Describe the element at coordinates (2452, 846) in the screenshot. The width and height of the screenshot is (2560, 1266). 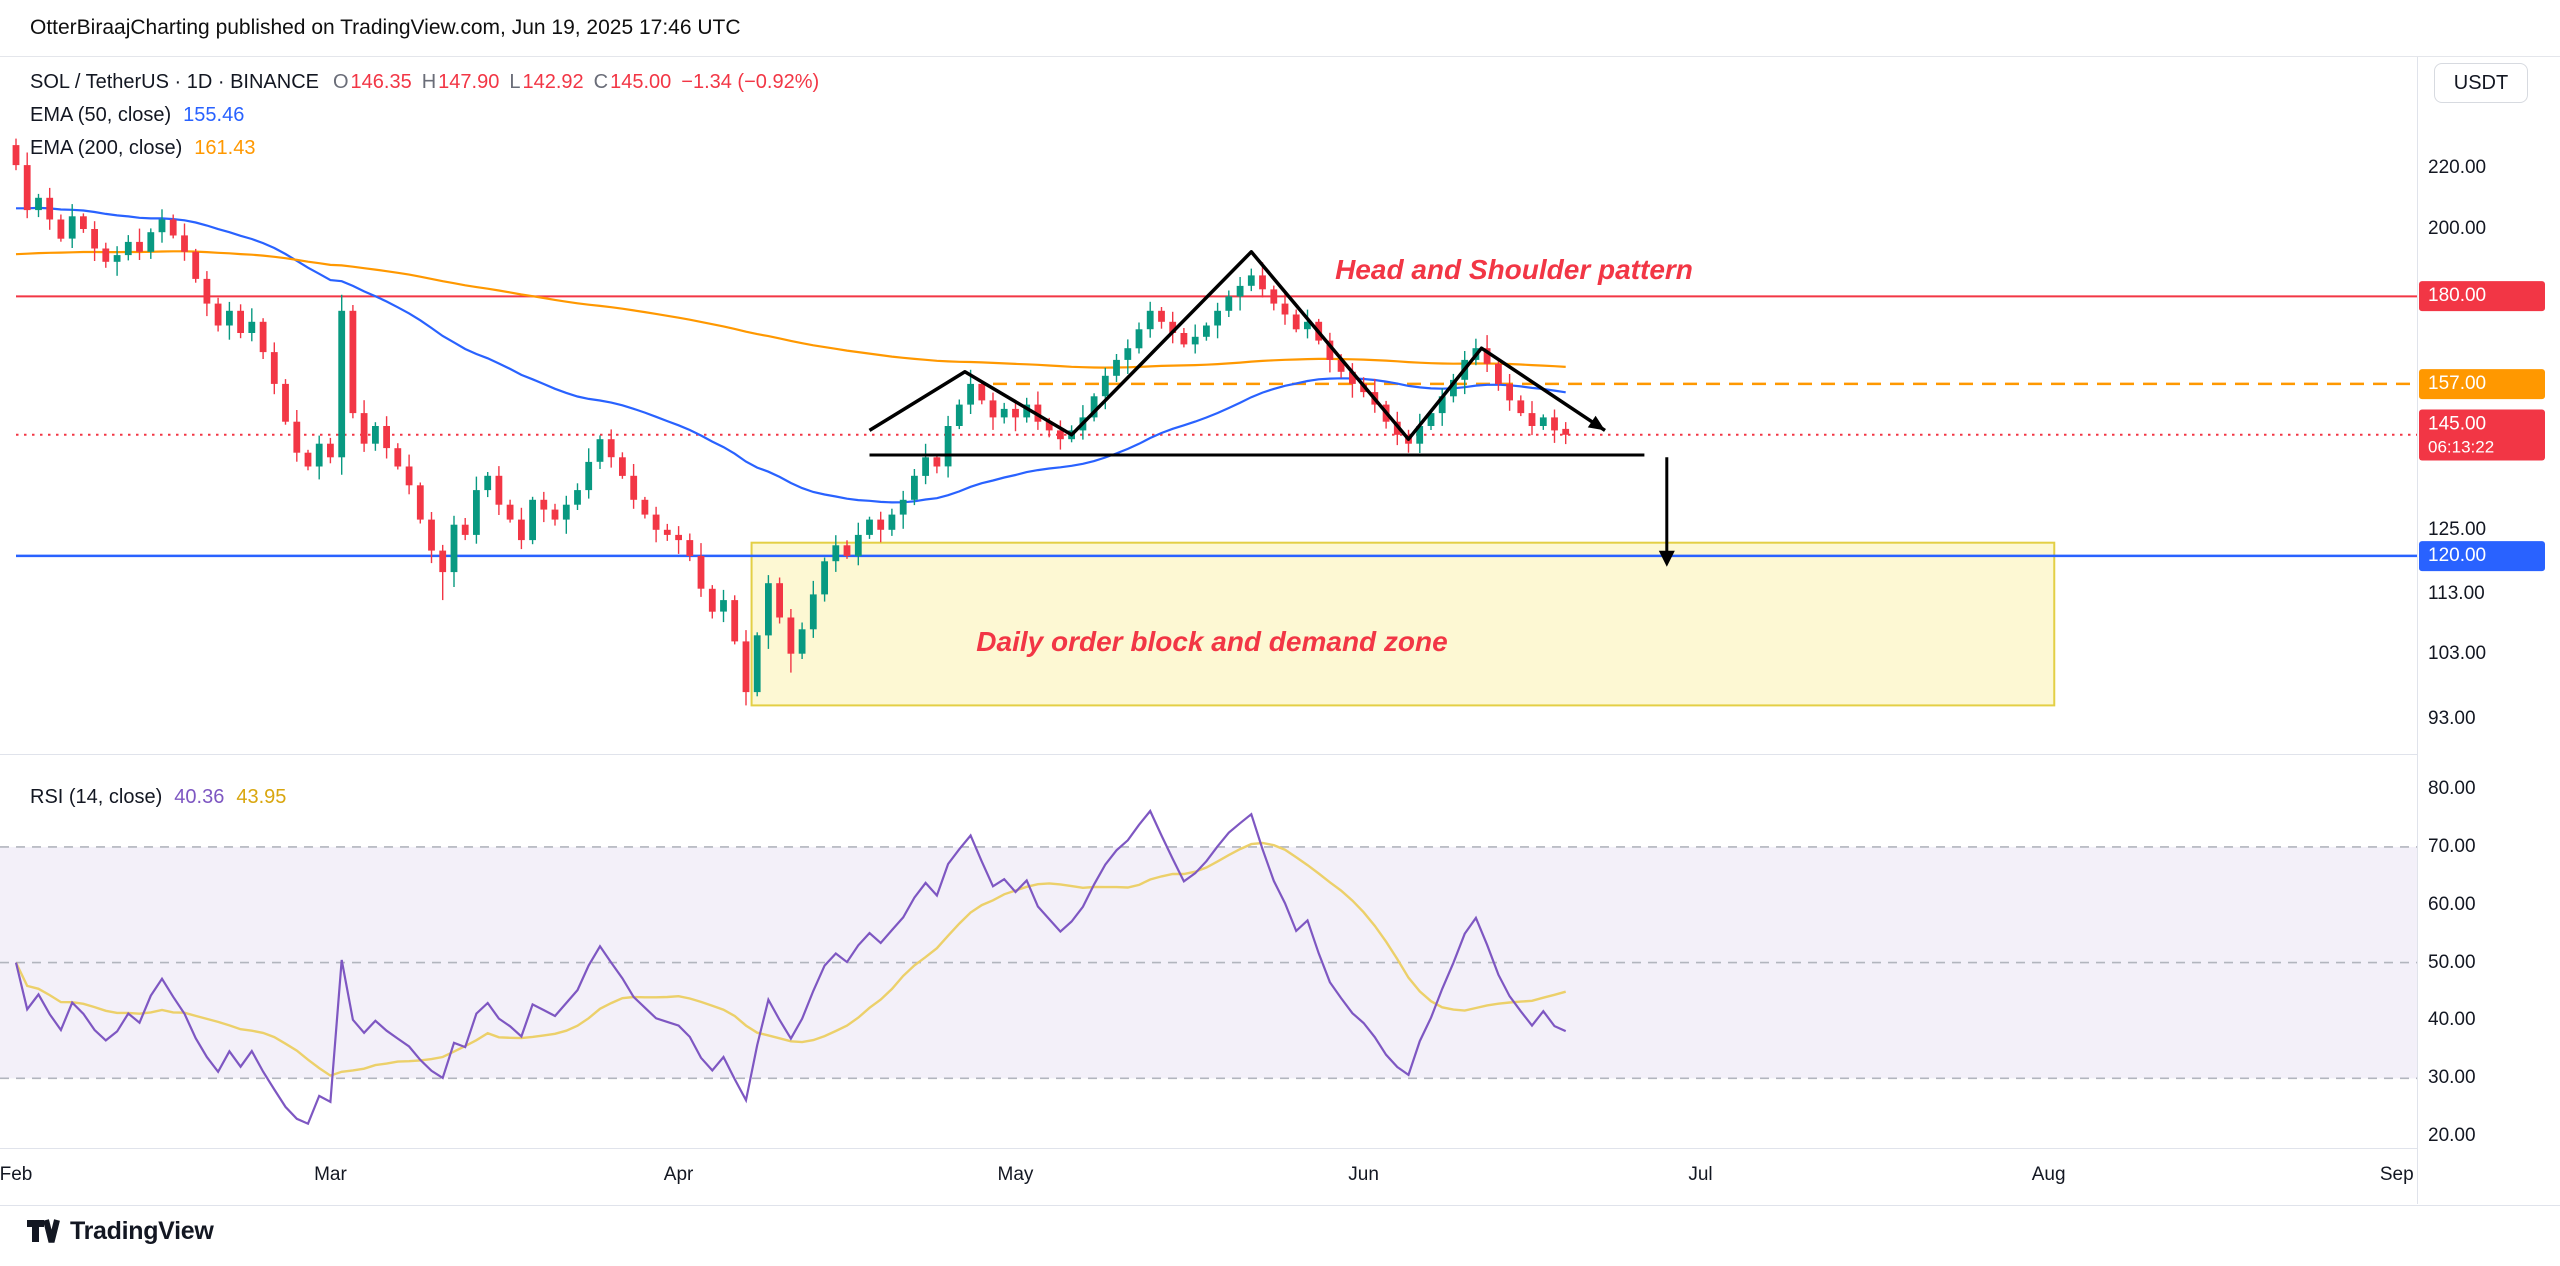
I see `rsi-axis-label-70: 70.00` at that location.